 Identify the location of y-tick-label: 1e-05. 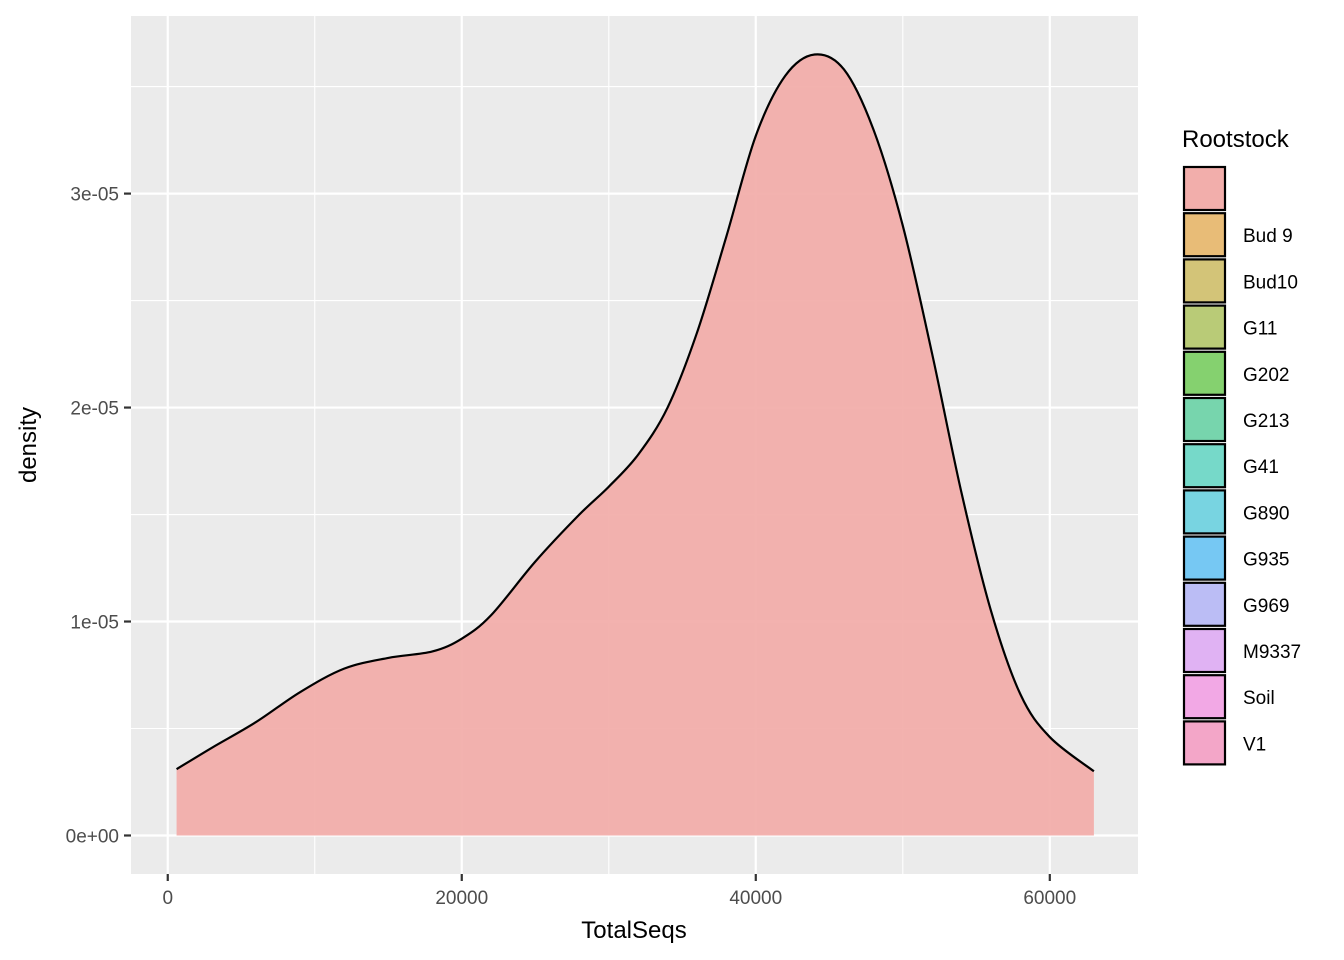
(94, 623).